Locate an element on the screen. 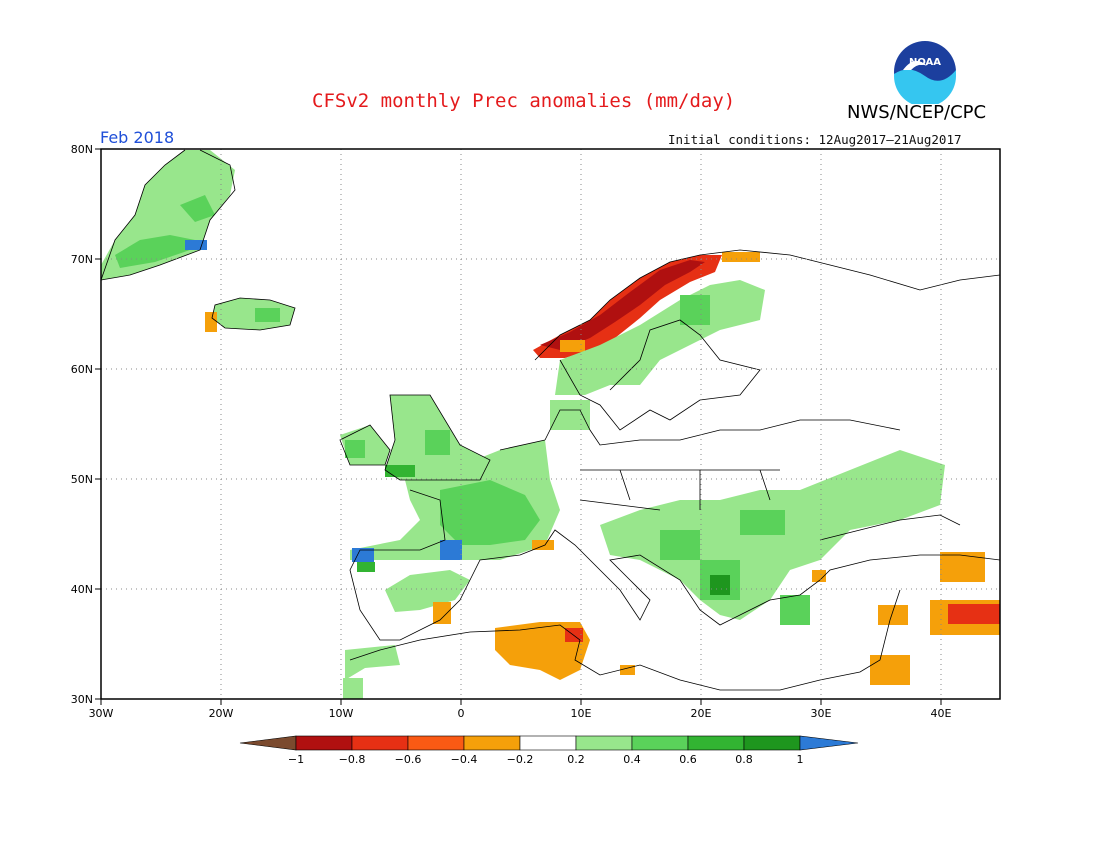 The width and height of the screenshot is (1100, 850). agency-label: NWS/NCEP/CPC is located at coordinates (917, 112).